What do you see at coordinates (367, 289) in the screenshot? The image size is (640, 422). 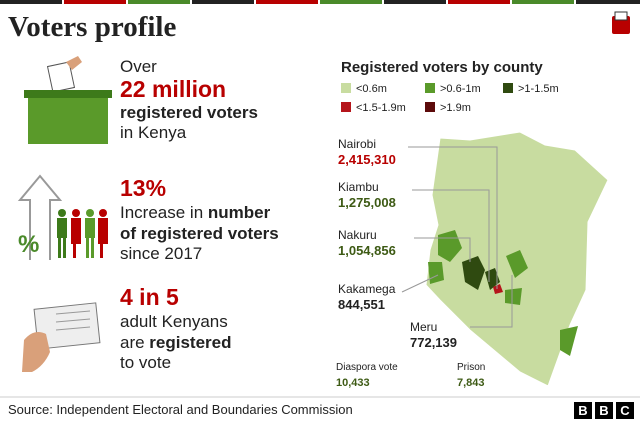 I see `county-name: Kakamega` at bounding box center [367, 289].